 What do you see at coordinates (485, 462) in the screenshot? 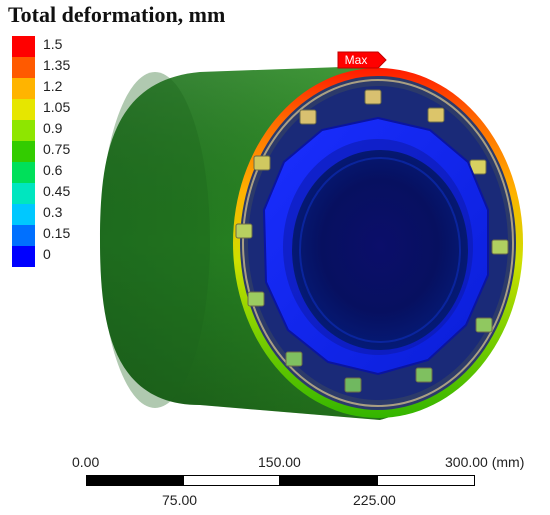
I see `scale-label-300: 300.00 (mm)` at bounding box center [485, 462].